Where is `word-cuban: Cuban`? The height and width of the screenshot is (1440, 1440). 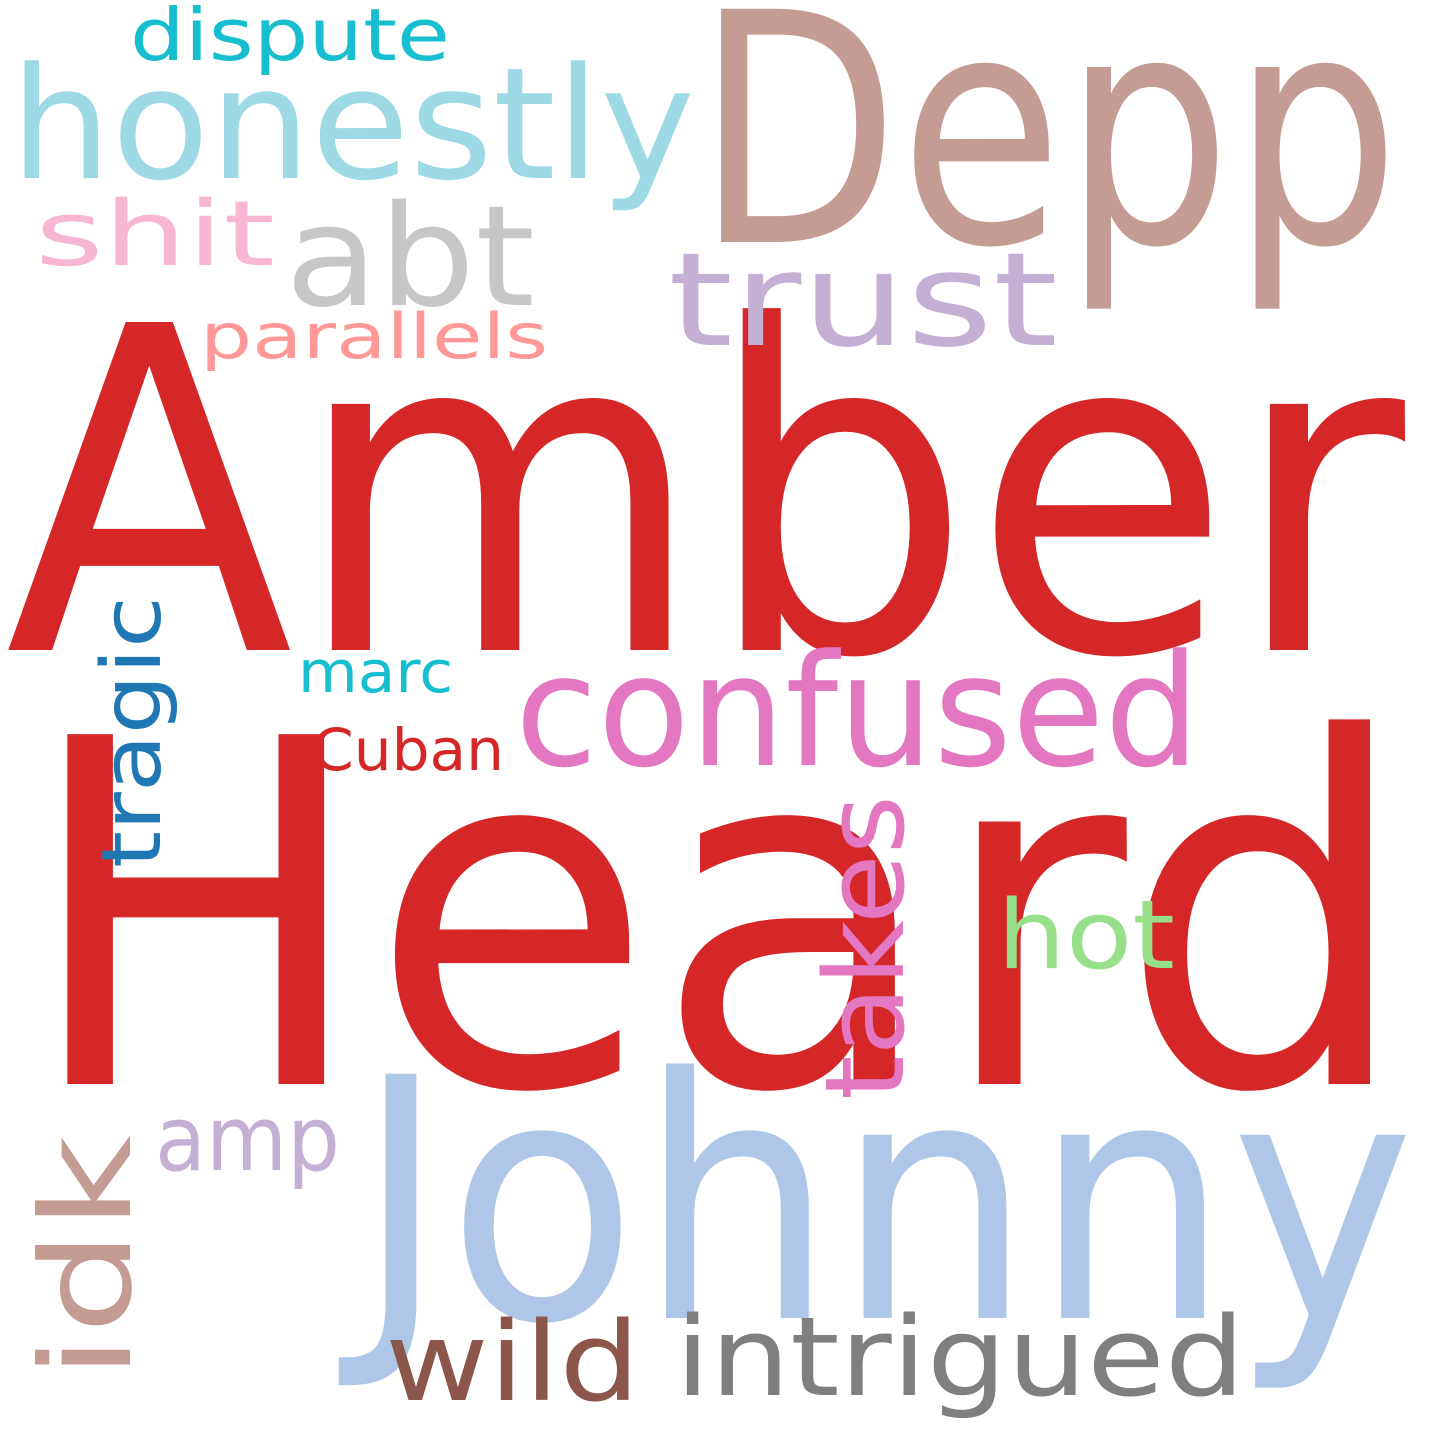
word-cuban: Cuban is located at coordinates (408, 750).